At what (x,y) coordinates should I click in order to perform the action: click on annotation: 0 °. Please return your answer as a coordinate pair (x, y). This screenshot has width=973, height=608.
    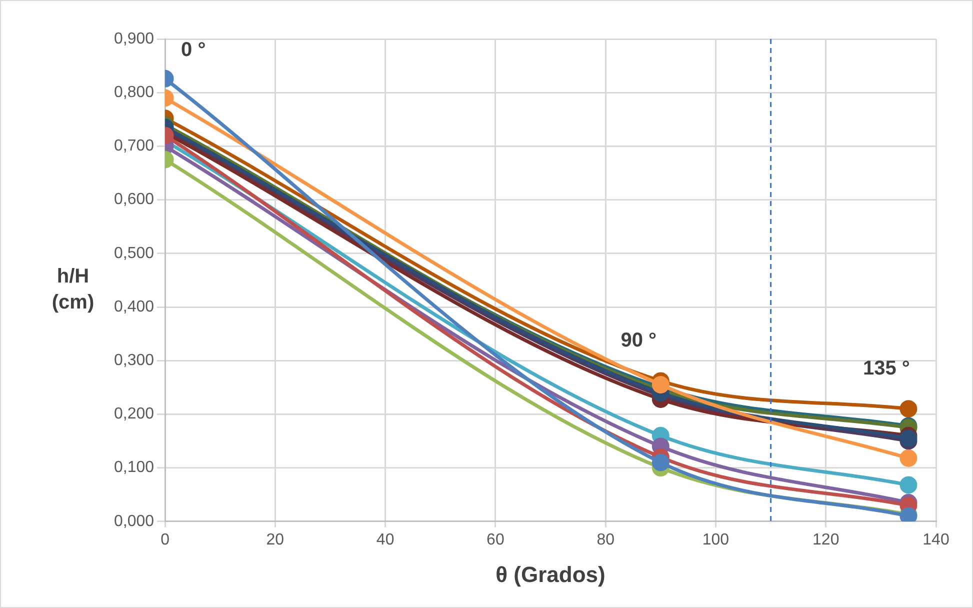
    Looking at the image, I should click on (193, 50).